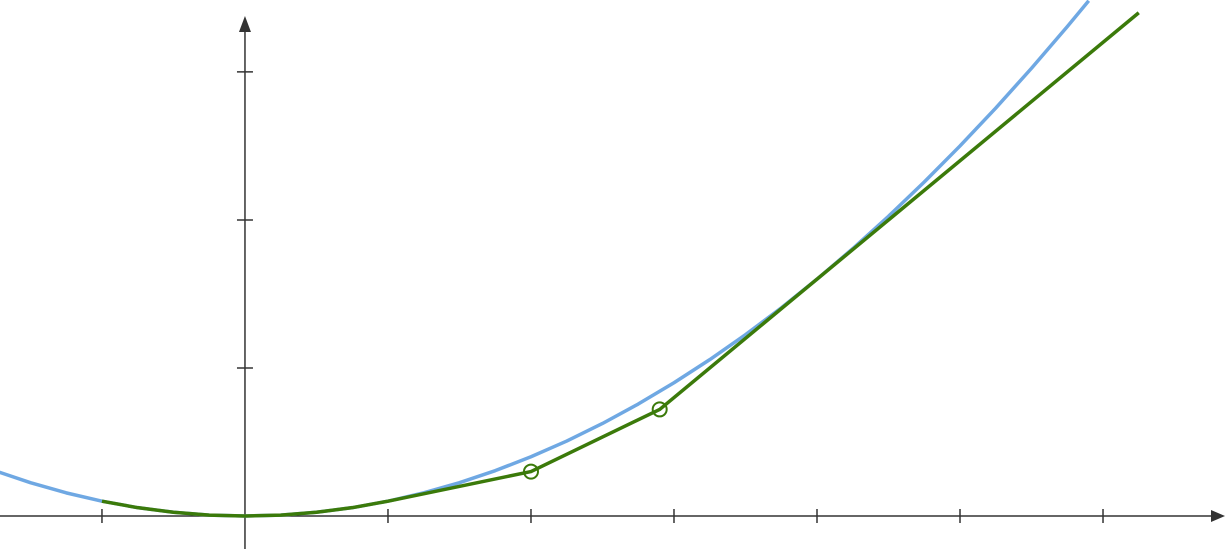  What do you see at coordinates (1218, 515) in the screenshot?
I see `x-axis-arrow` at bounding box center [1218, 515].